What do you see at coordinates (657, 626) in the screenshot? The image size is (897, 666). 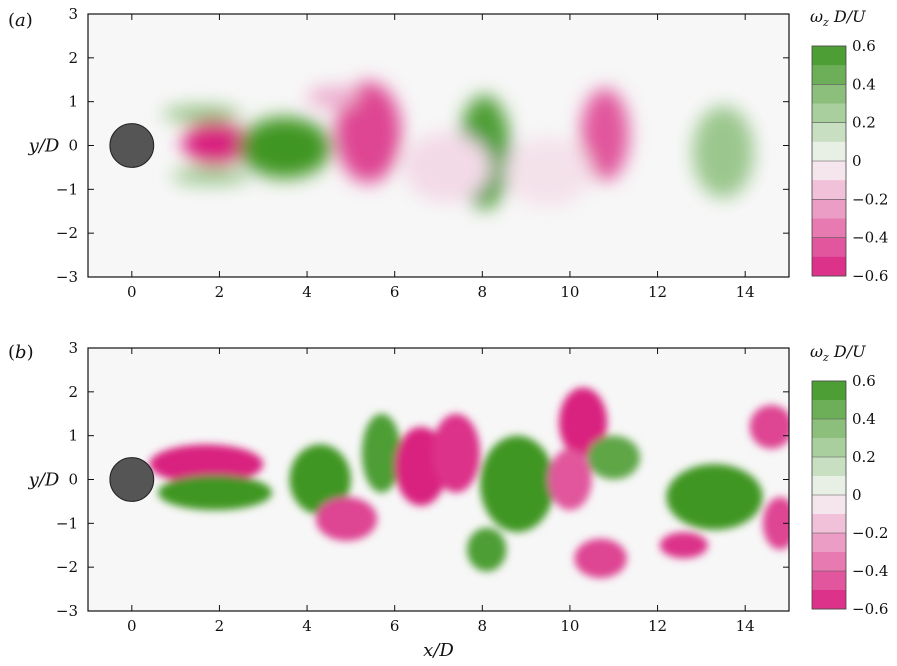 I see `x-tick-label: 12` at bounding box center [657, 626].